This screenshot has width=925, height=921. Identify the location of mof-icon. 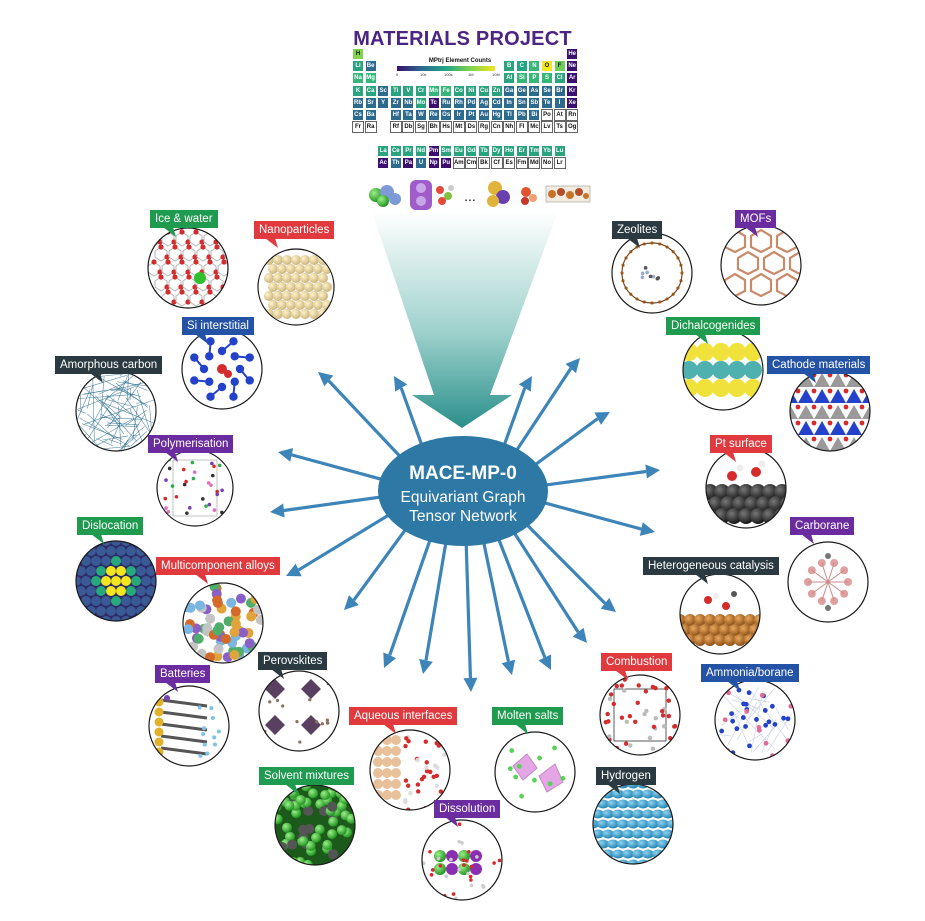
(761, 265).